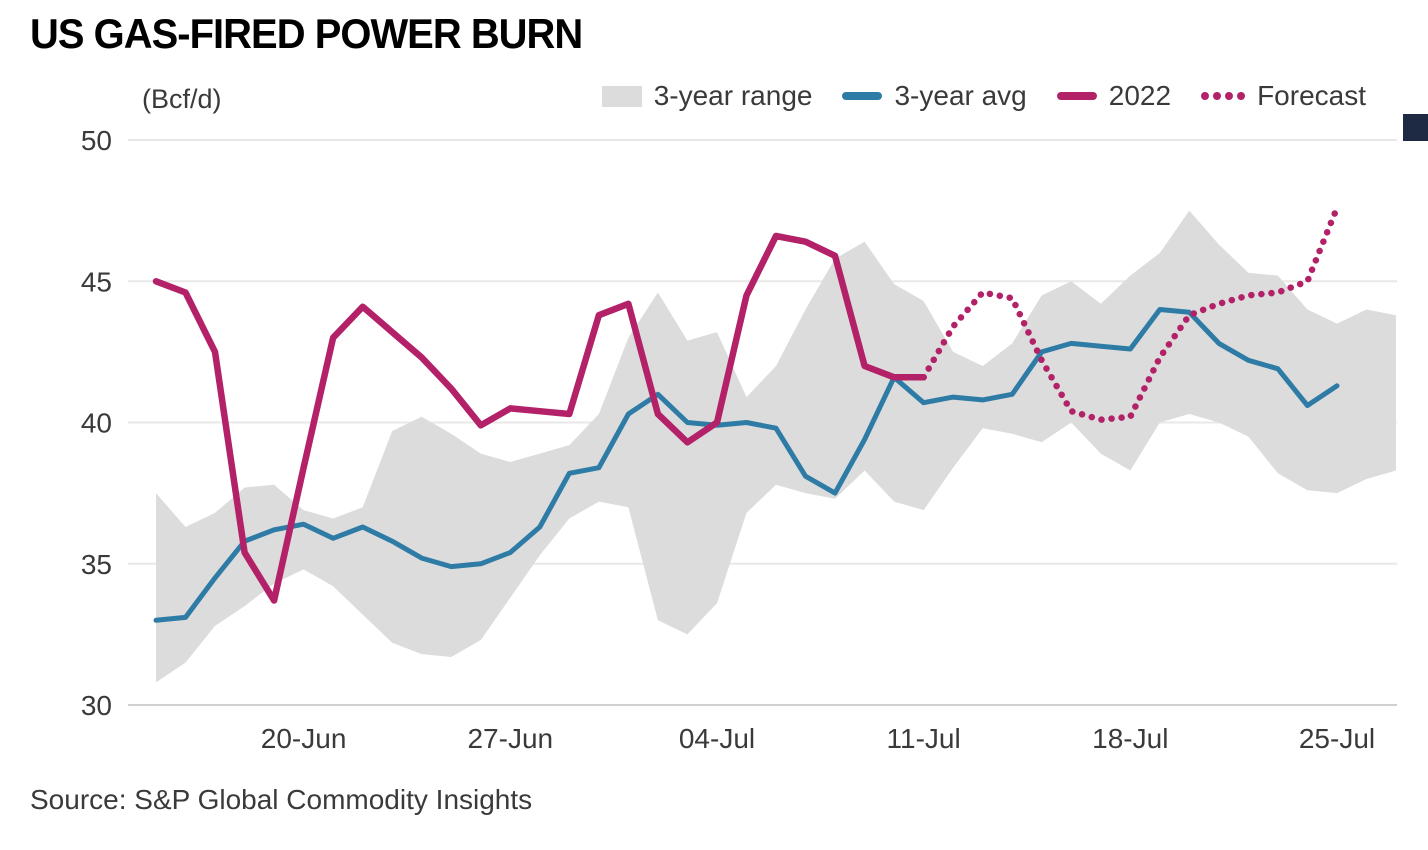 This screenshot has width=1428, height=850. What do you see at coordinates (1311, 95) in the screenshot?
I see `legend-label-forecast: Forecast` at bounding box center [1311, 95].